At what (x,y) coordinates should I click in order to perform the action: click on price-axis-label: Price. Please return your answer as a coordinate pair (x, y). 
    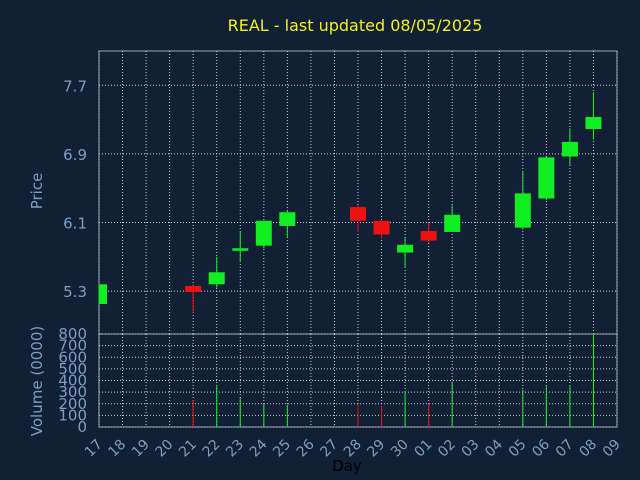
    Looking at the image, I should click on (37, 191).